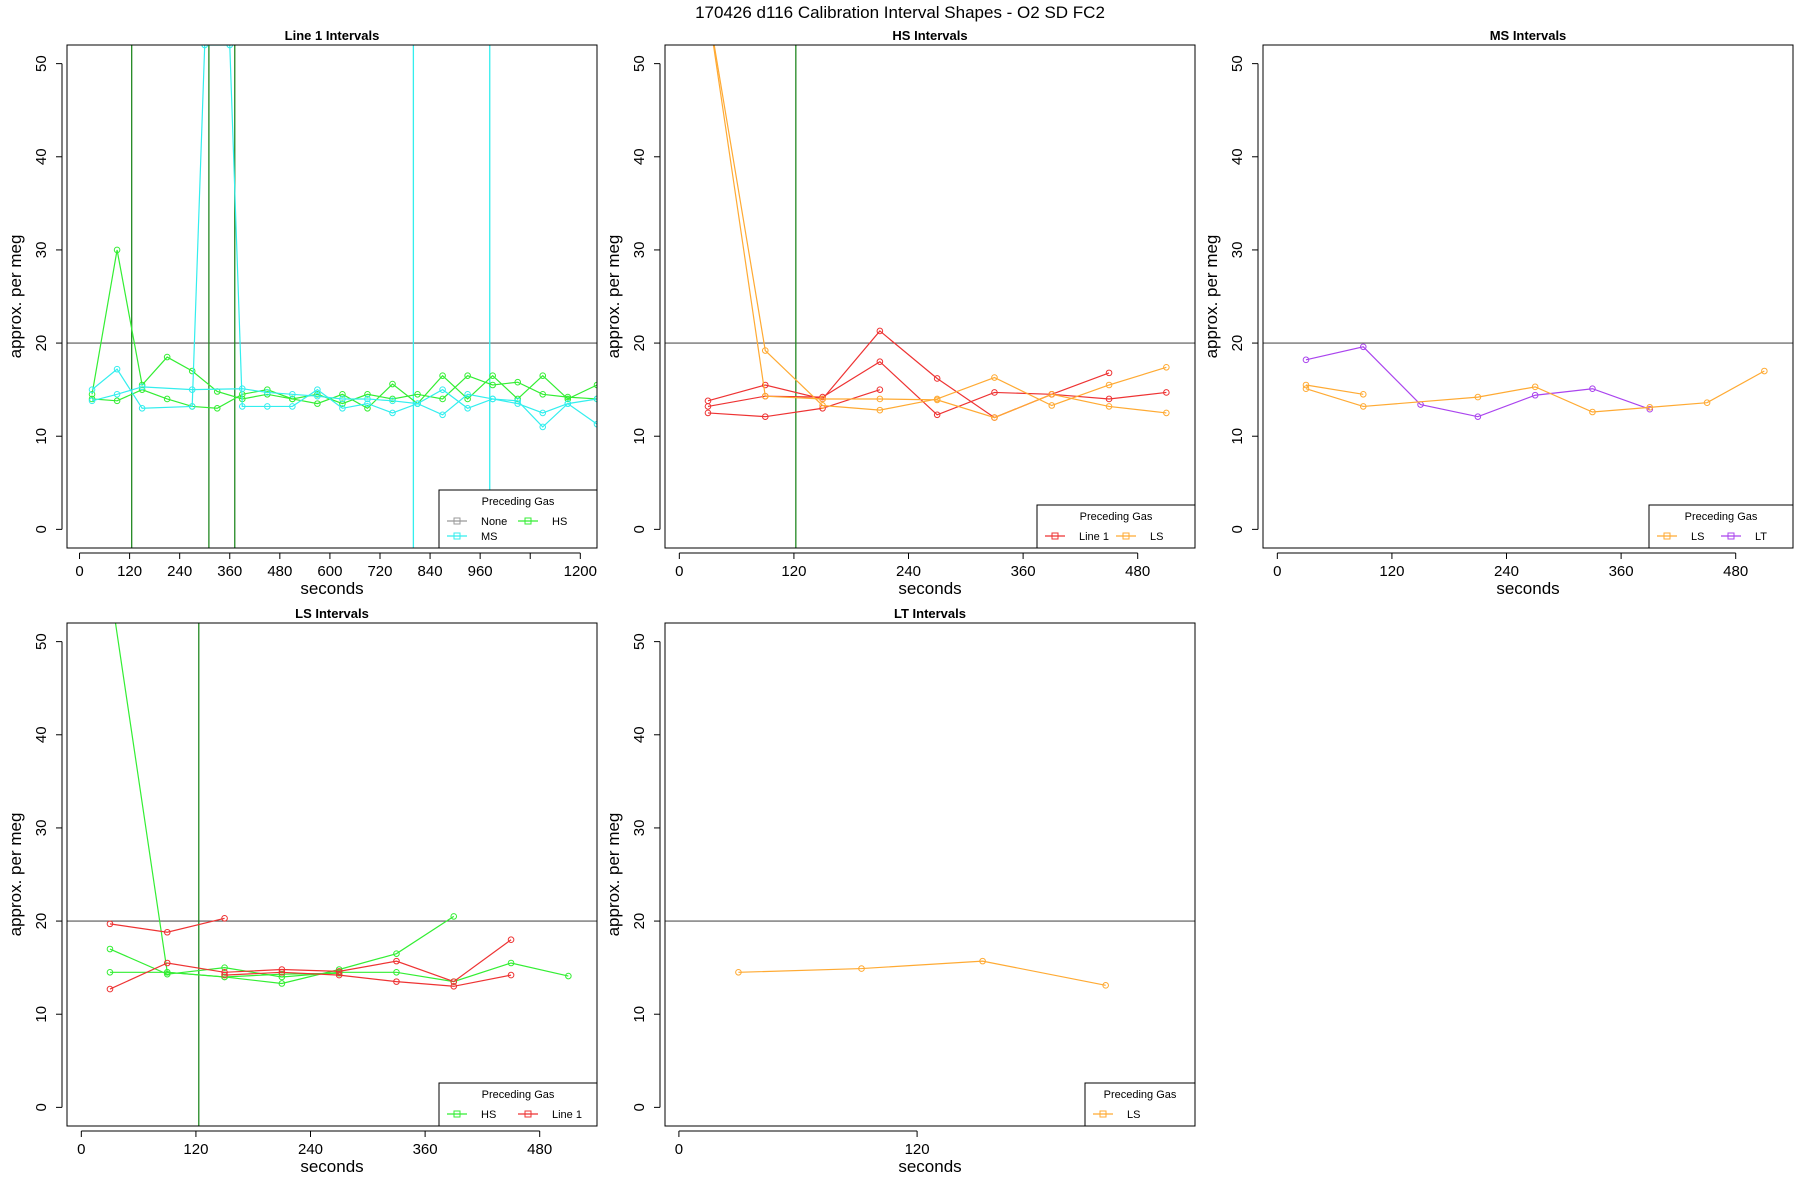 This screenshot has height=1200, width=1800. I want to click on x-tick-label: 0, so click(1277, 571).